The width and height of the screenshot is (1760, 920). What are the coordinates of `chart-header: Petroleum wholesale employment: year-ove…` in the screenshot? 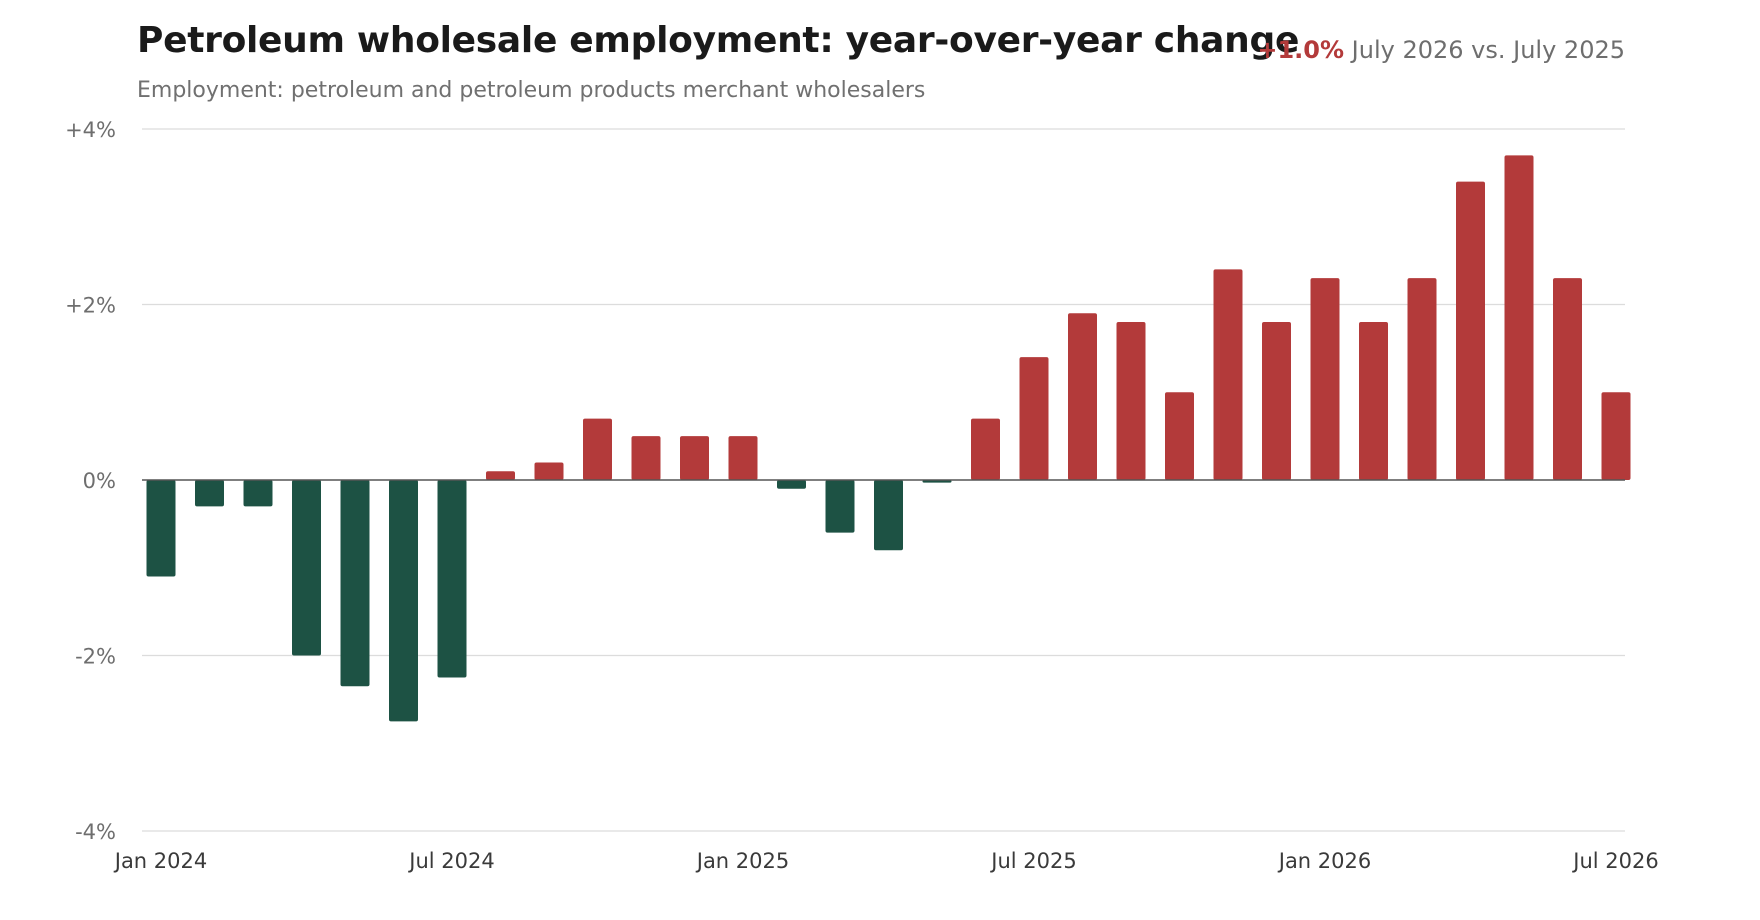 It's located at (881, 65).